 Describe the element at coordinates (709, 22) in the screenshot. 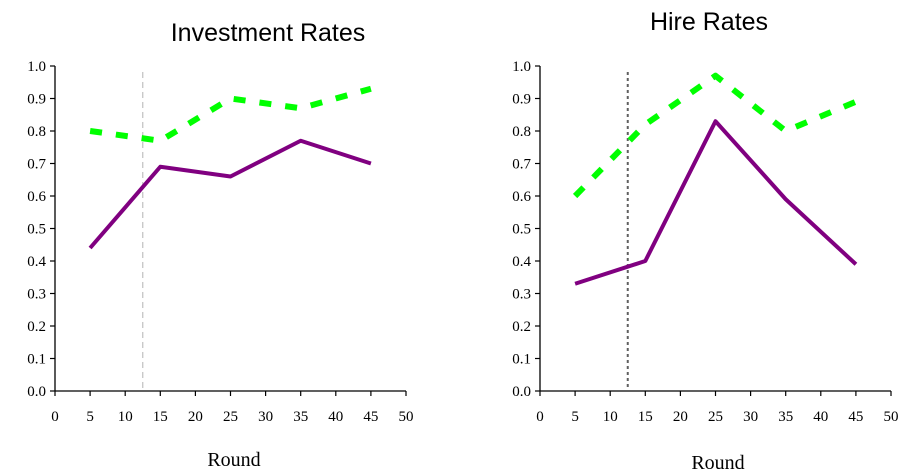

I see `chart-title: Hire Rates` at that location.